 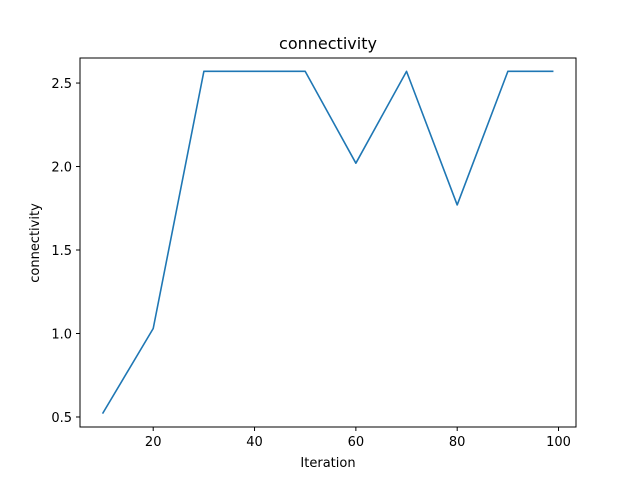 What do you see at coordinates (61, 334) in the screenshot?
I see `y-tick-label: 1.0` at bounding box center [61, 334].